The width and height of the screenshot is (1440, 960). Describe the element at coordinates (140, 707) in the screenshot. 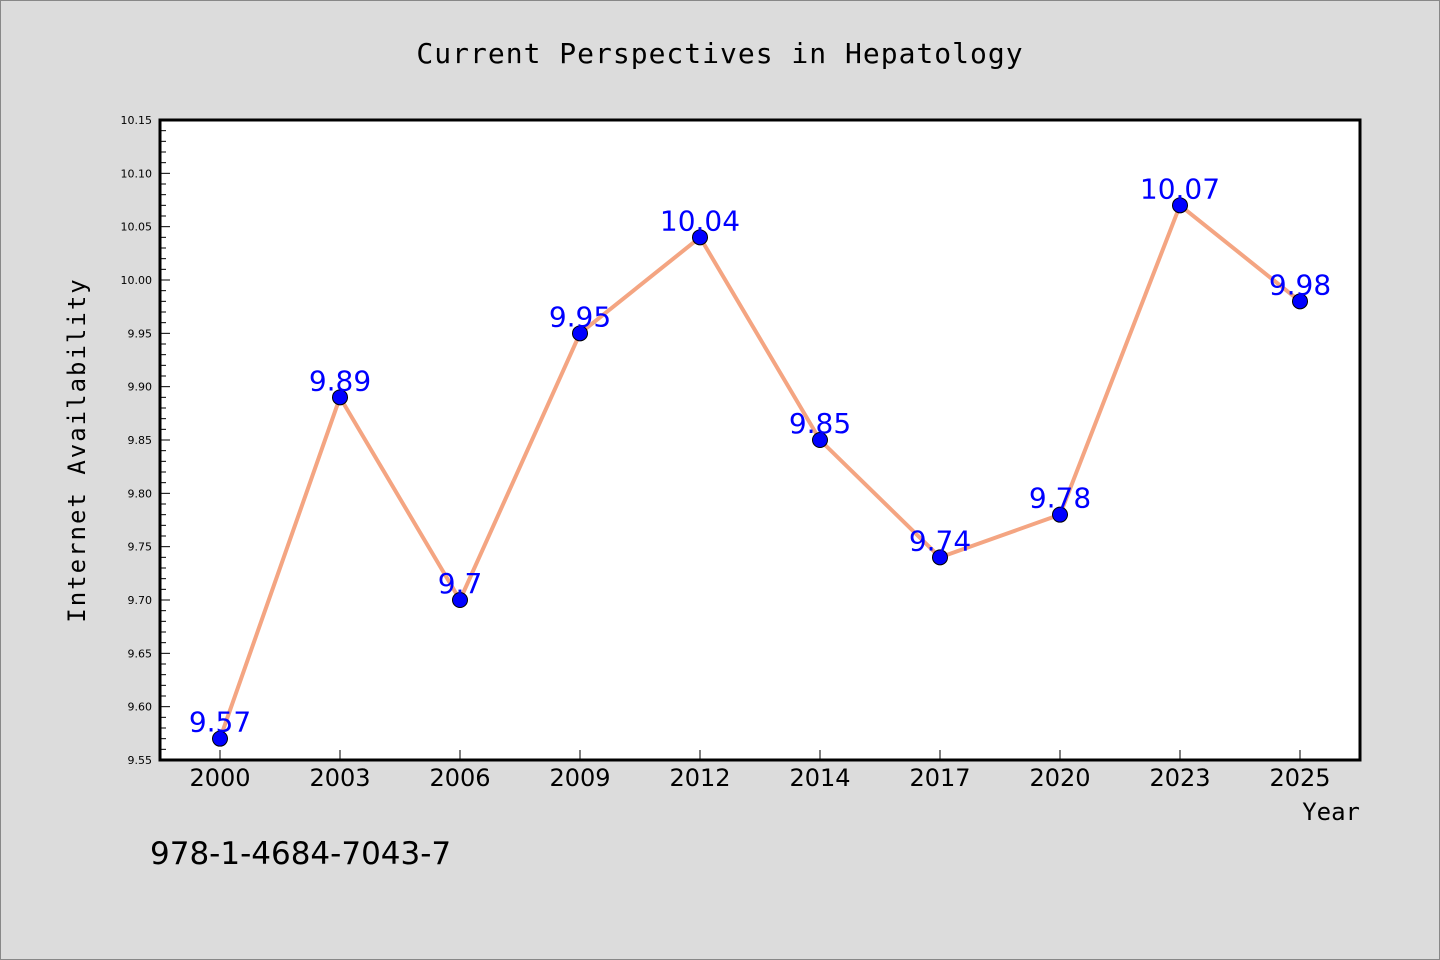

I see `y-tick-label: 9.60` at that location.